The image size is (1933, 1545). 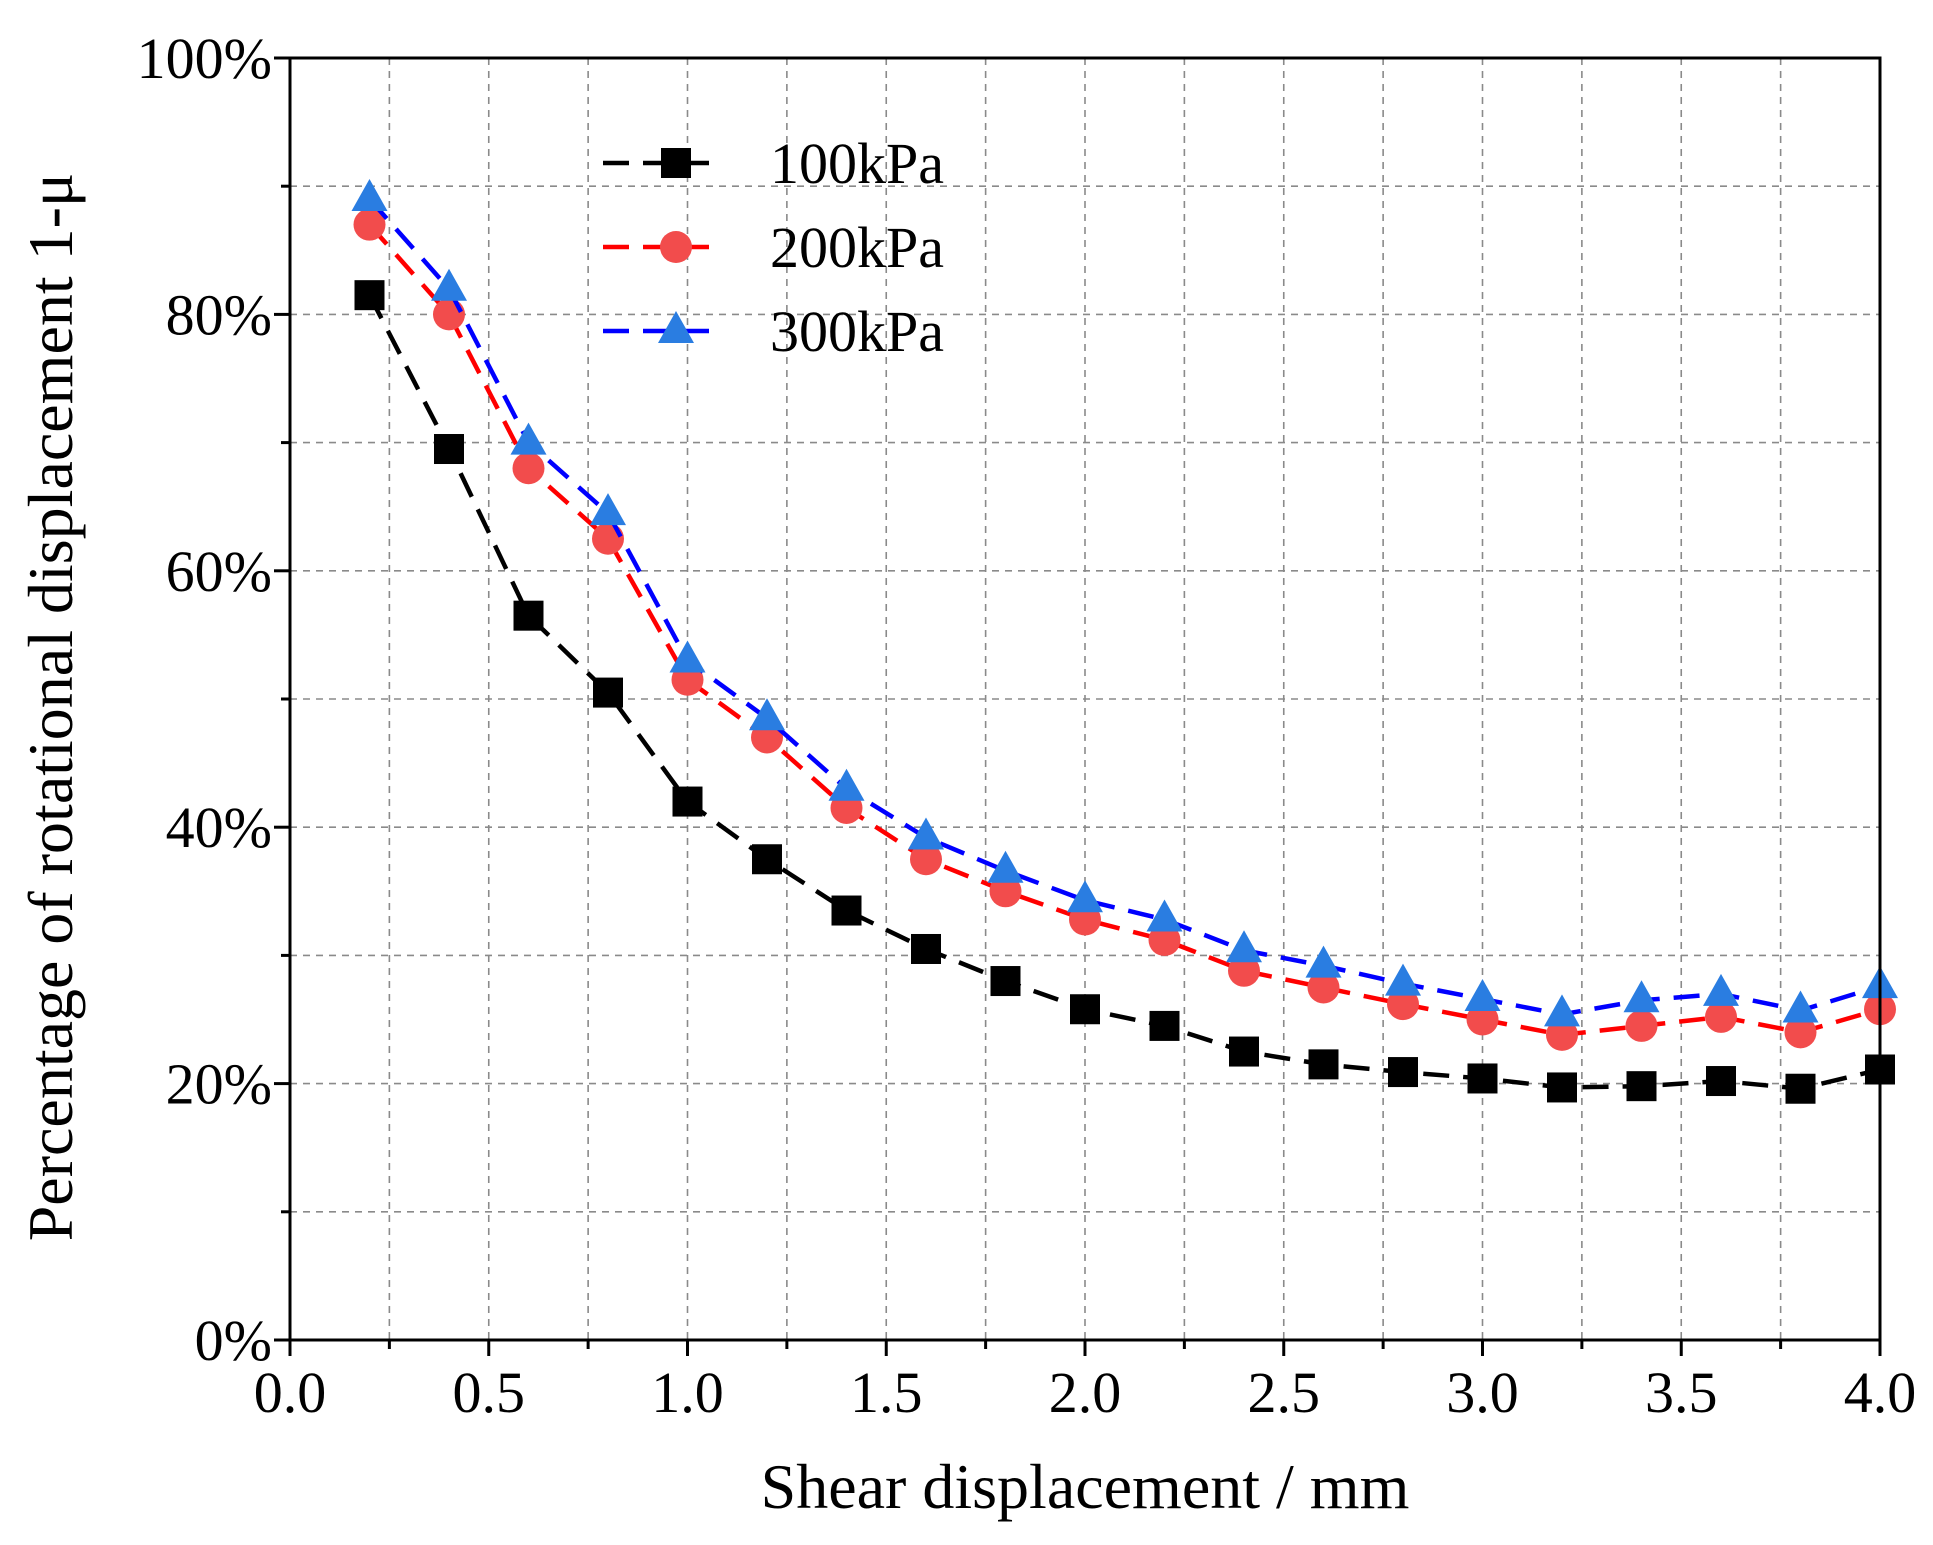 I want to click on x-tick-label: 3.5, so click(x=1681, y=1392).